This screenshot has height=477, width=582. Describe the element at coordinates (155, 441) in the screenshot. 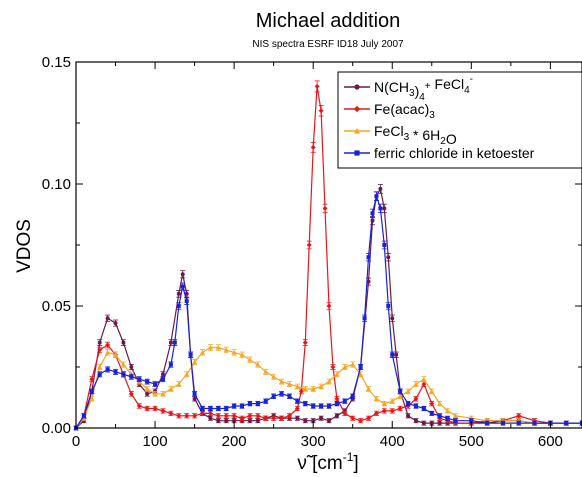

I see `x-tick-label: 100` at that location.